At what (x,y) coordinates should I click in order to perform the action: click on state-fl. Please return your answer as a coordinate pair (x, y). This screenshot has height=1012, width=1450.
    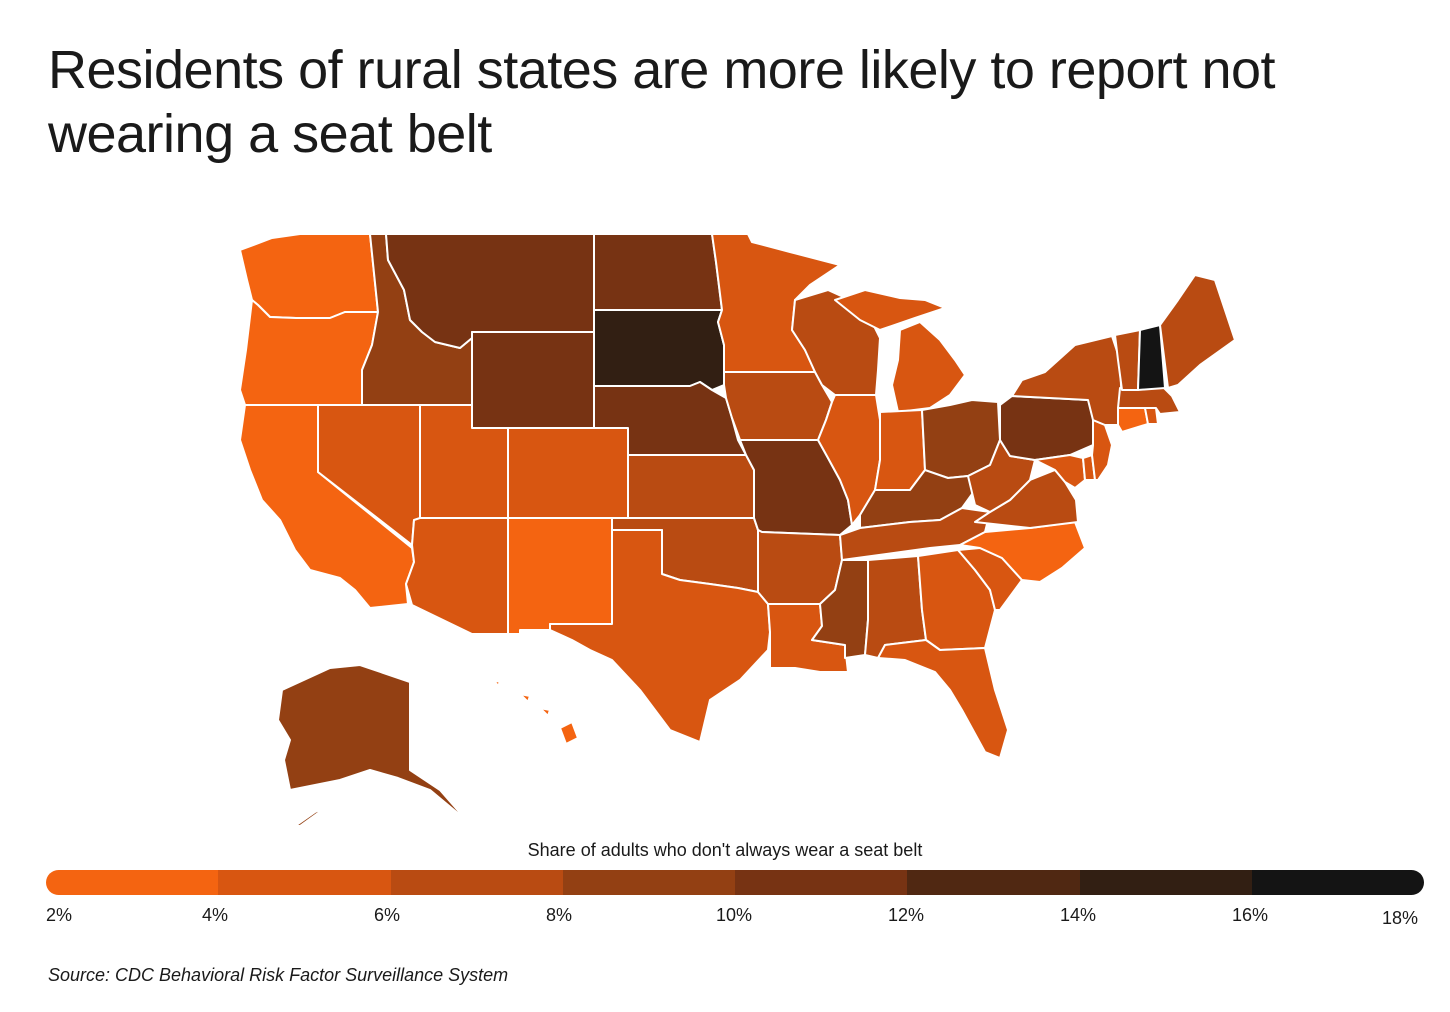
    Looking at the image, I should click on (943, 699).